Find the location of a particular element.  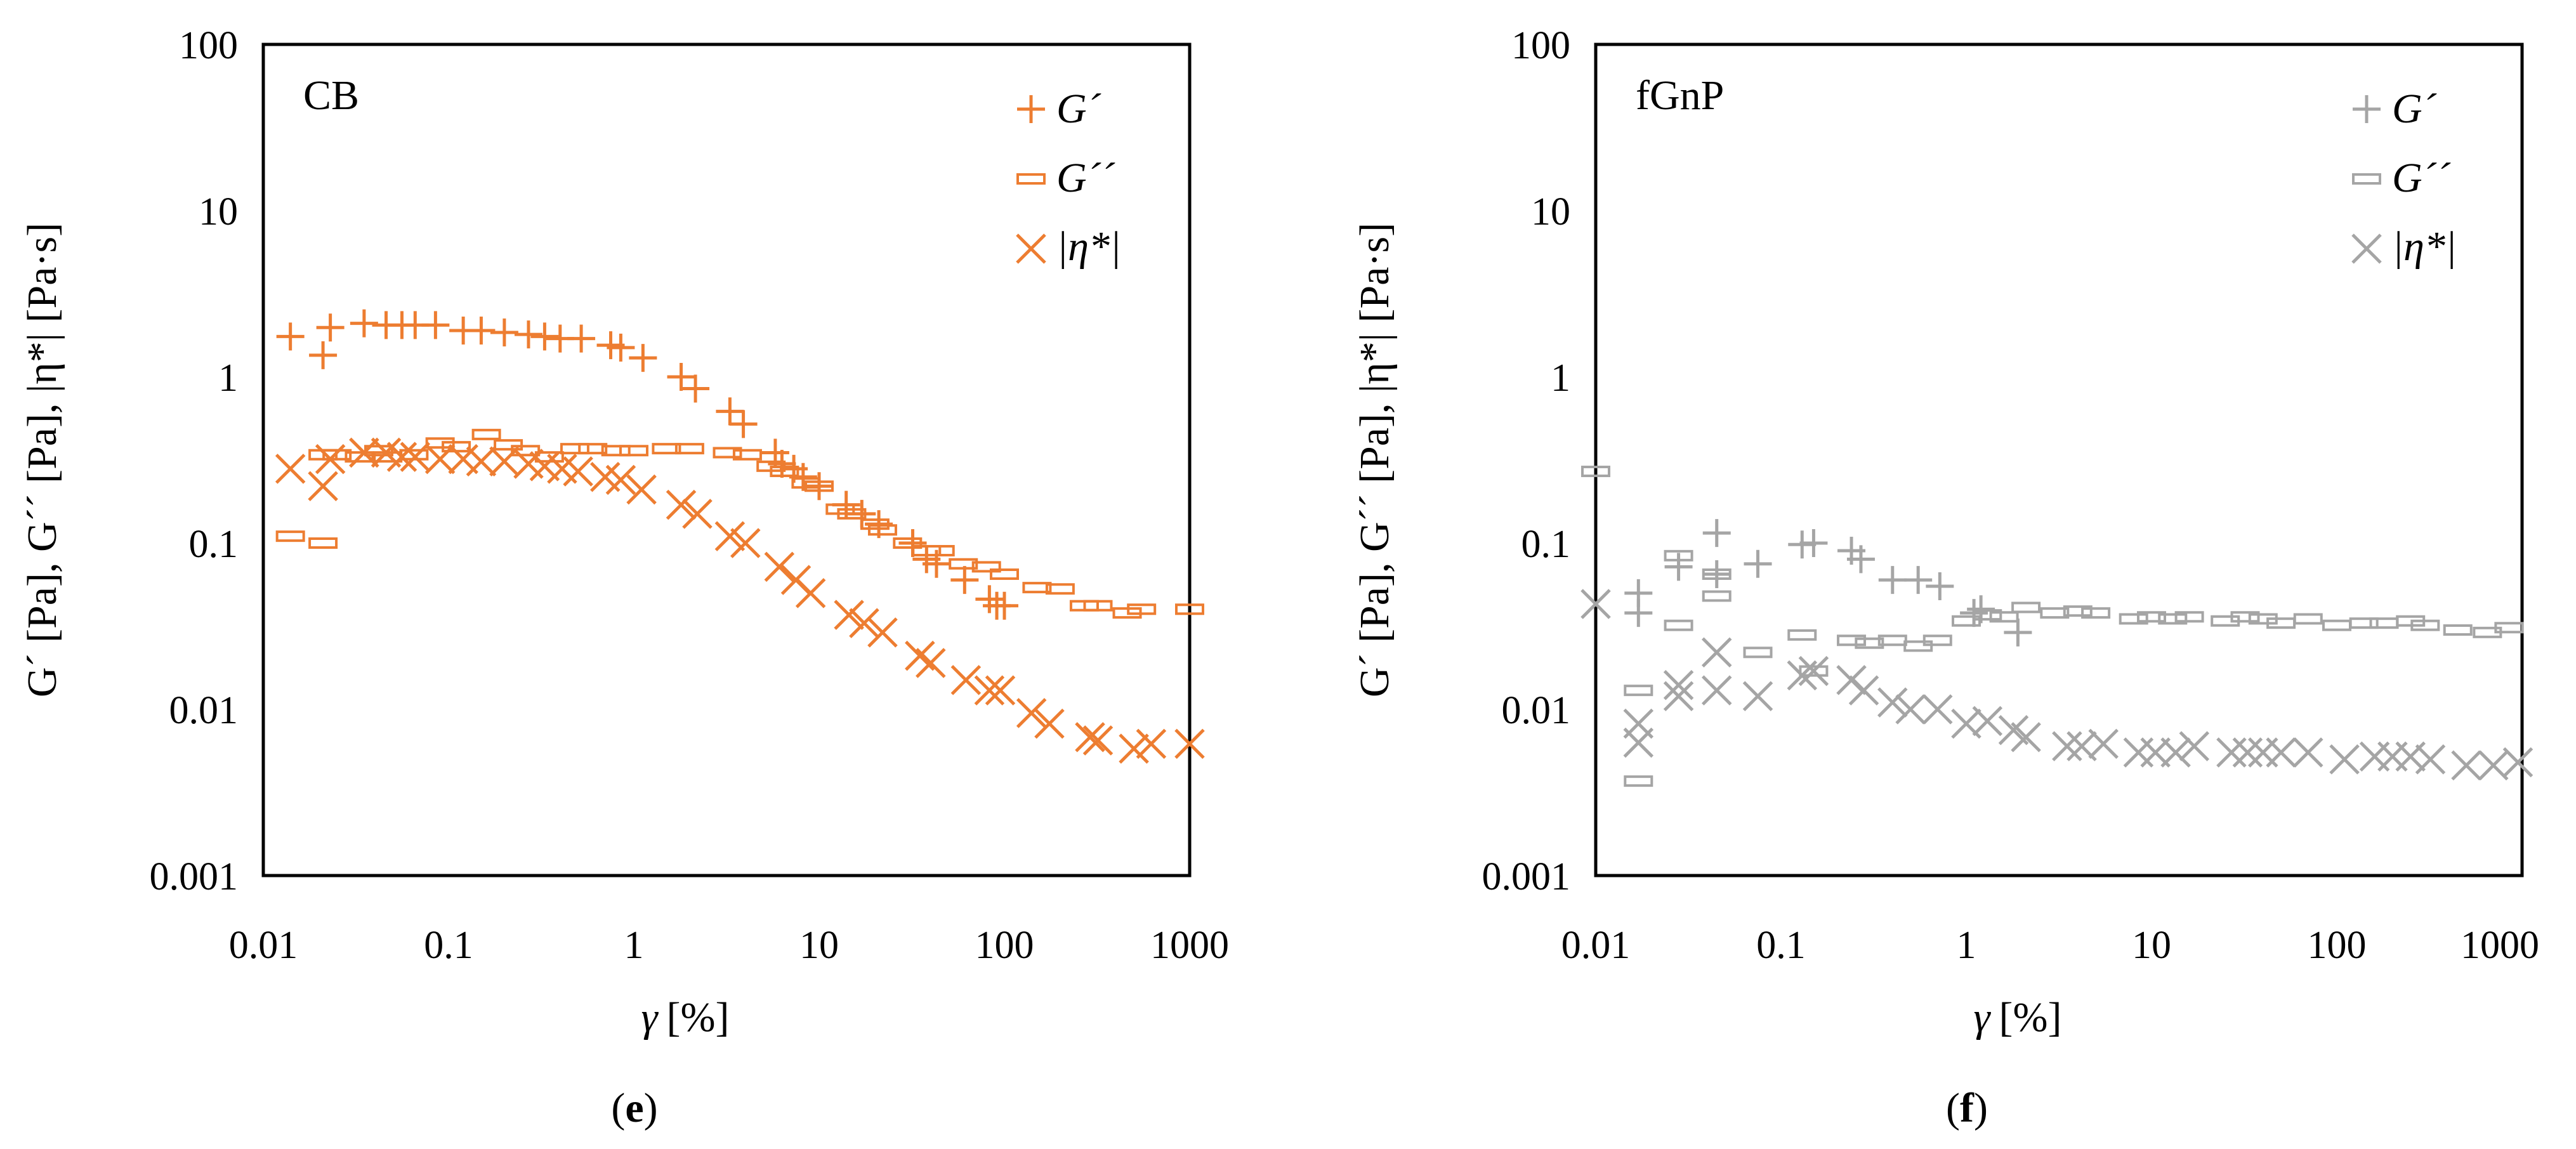

y-tick-label: 0.1 is located at coordinates (214, 544).